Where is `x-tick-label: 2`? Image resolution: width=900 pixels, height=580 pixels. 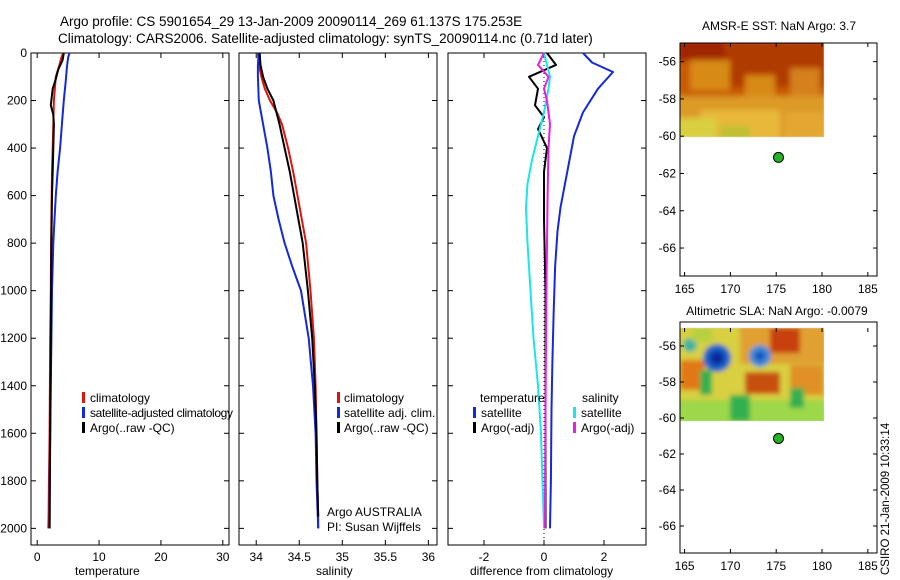
x-tick-label: 2 is located at coordinates (604, 557).